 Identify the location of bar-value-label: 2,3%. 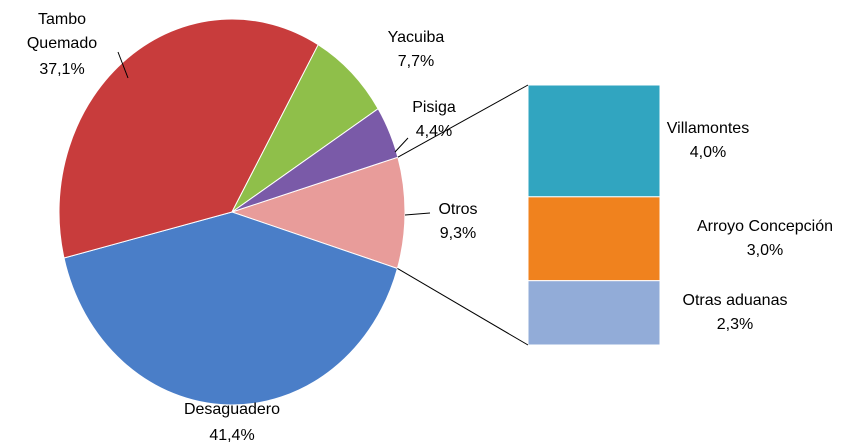
(735, 324).